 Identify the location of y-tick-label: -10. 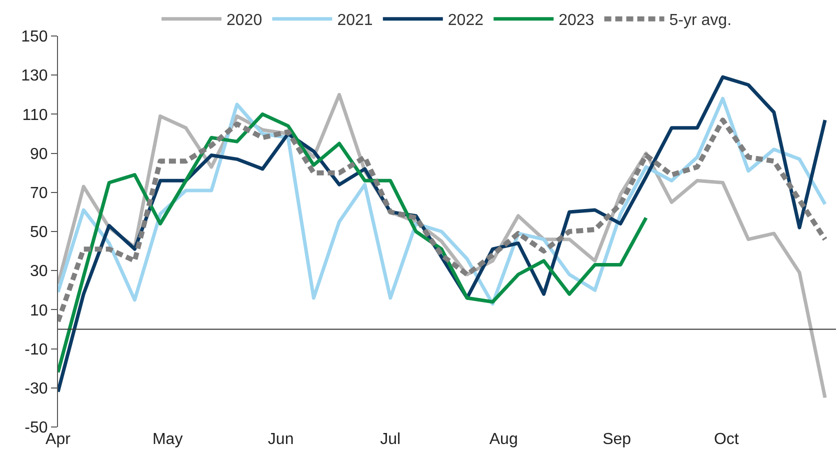
(36, 349).